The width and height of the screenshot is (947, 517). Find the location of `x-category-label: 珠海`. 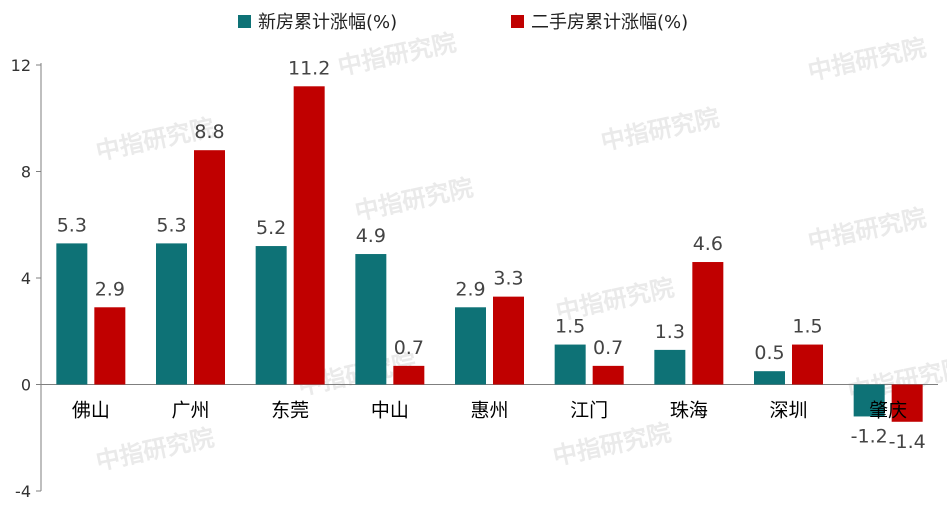

x-category-label: 珠海 is located at coordinates (689, 411).